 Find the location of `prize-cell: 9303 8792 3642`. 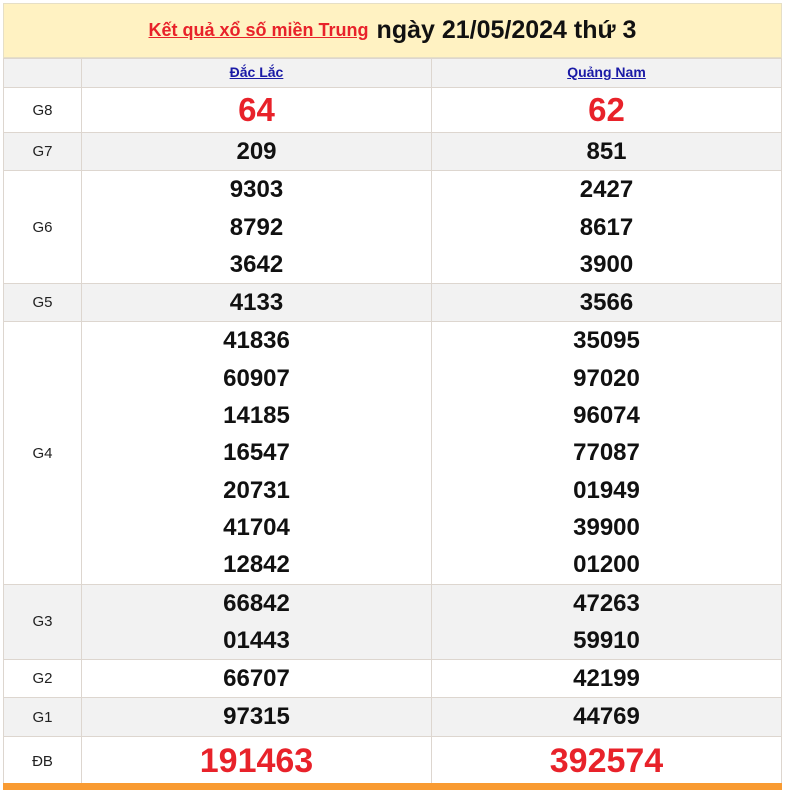

prize-cell: 9303 8792 3642 is located at coordinates (256, 227).